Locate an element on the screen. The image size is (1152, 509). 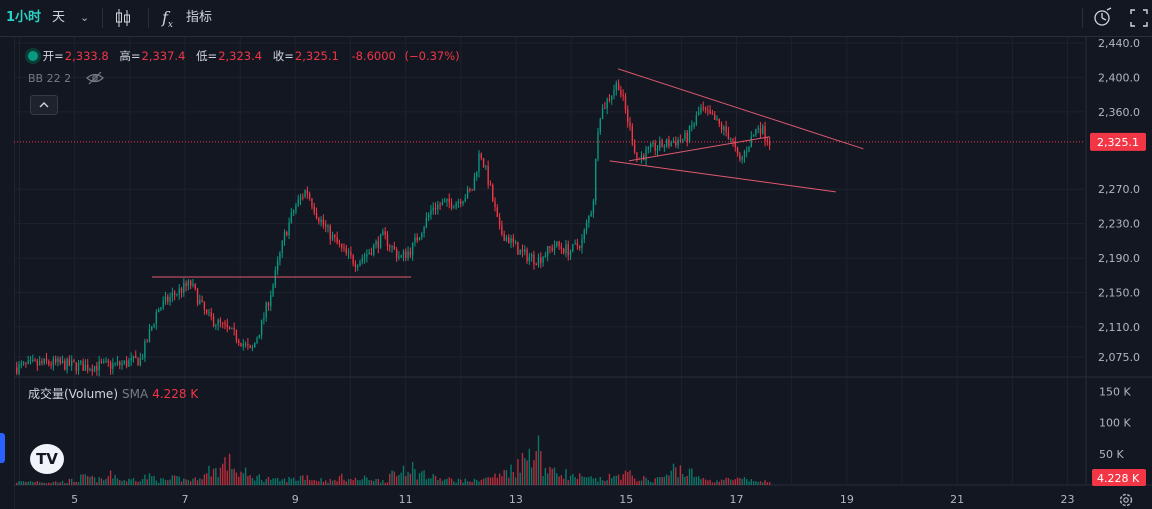
interval-button: 1小时 is located at coordinates (24, 17).